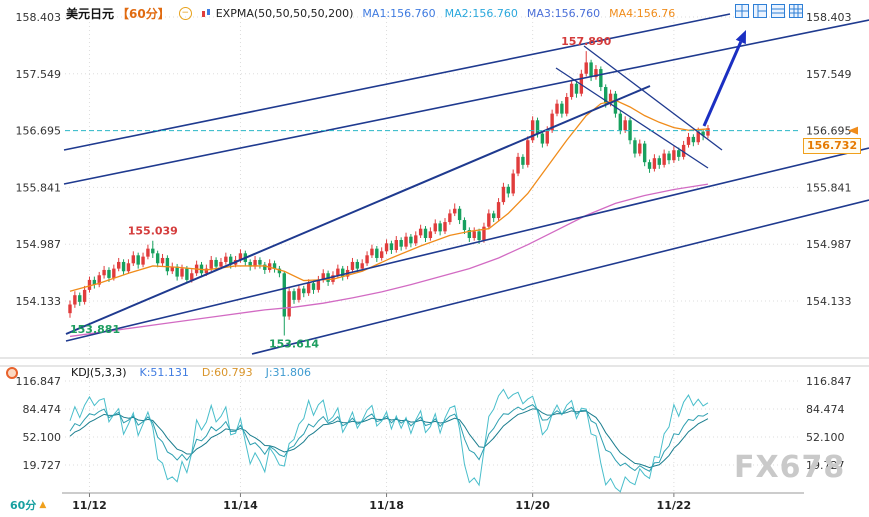 Image resolution: width=869 pixels, height=517 pixels. What do you see at coordinates (853, 130) in the screenshot?
I see `left-arrow-marker-icon` at bounding box center [853, 130].